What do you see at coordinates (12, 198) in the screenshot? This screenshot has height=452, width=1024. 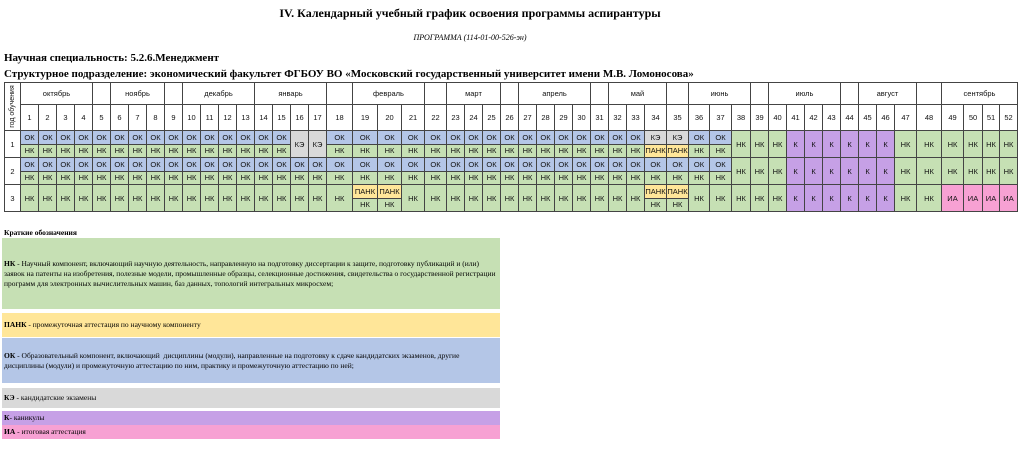 I see `year-label: 3` at bounding box center [12, 198].